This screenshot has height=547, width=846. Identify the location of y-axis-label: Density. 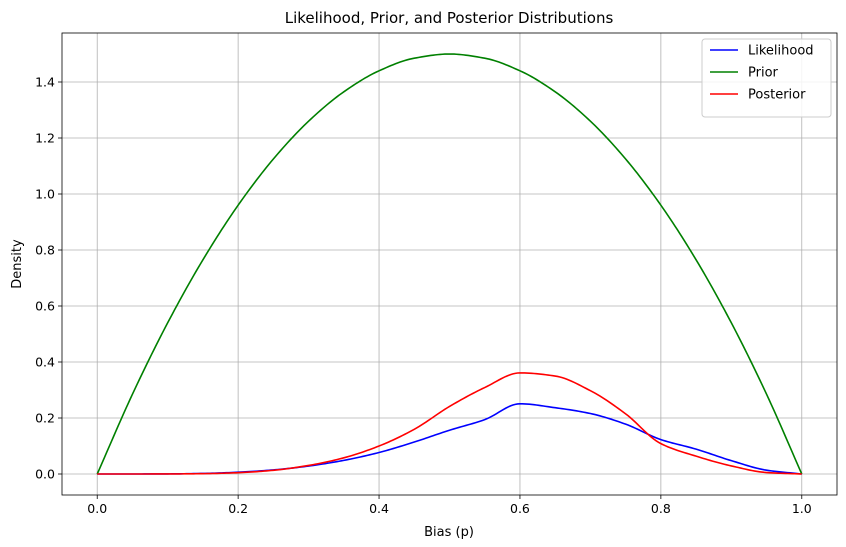
(17, 264).